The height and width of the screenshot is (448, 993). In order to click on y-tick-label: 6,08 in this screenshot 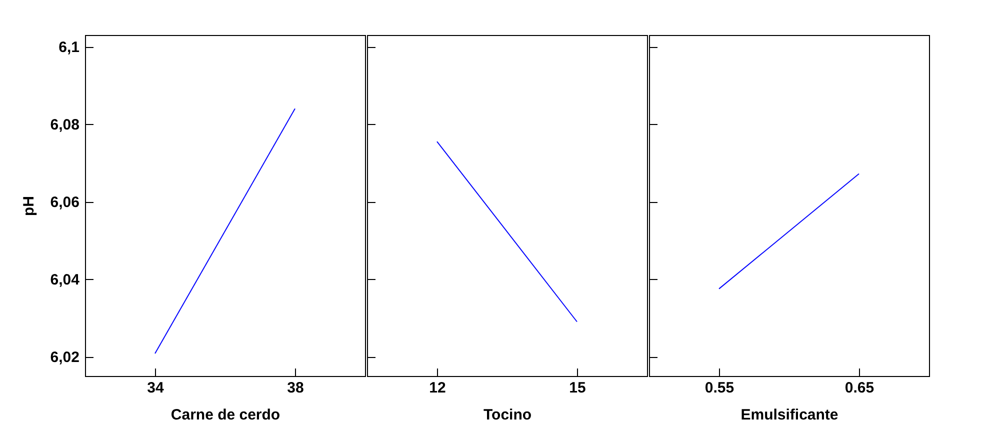, I will do `click(65, 125)`.